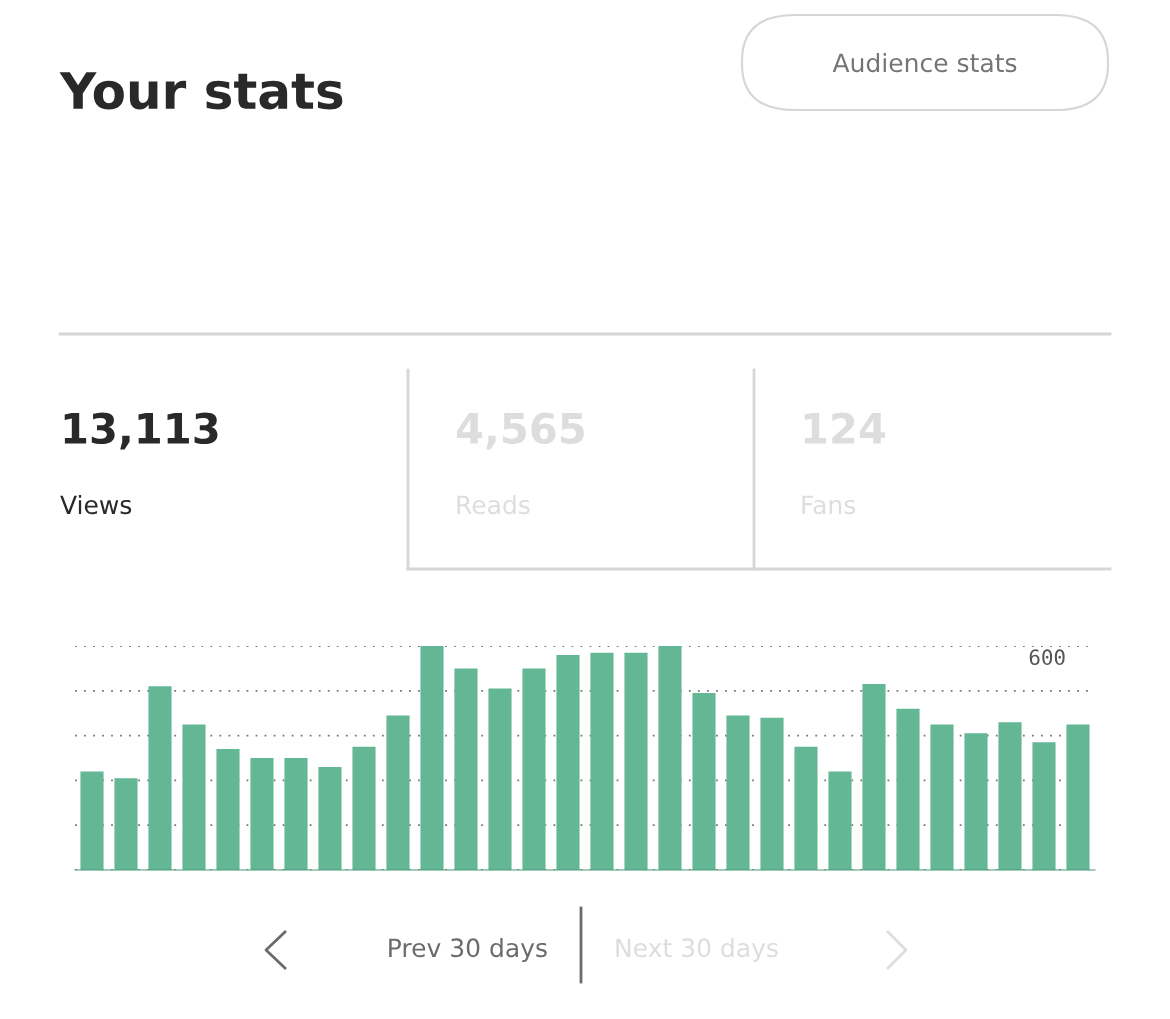 The height and width of the screenshot is (1019, 1170). Describe the element at coordinates (468, 950) in the screenshot. I see `text: Prev 30 days` at that location.